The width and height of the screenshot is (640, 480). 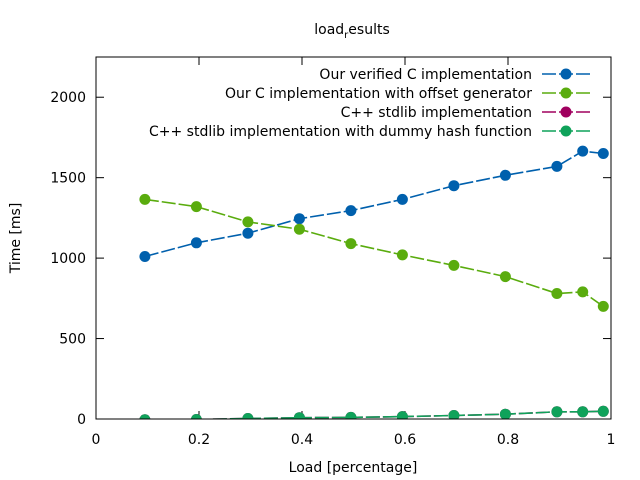 I want to click on legend-item: Our verified C implementation, so click(x=454, y=75).